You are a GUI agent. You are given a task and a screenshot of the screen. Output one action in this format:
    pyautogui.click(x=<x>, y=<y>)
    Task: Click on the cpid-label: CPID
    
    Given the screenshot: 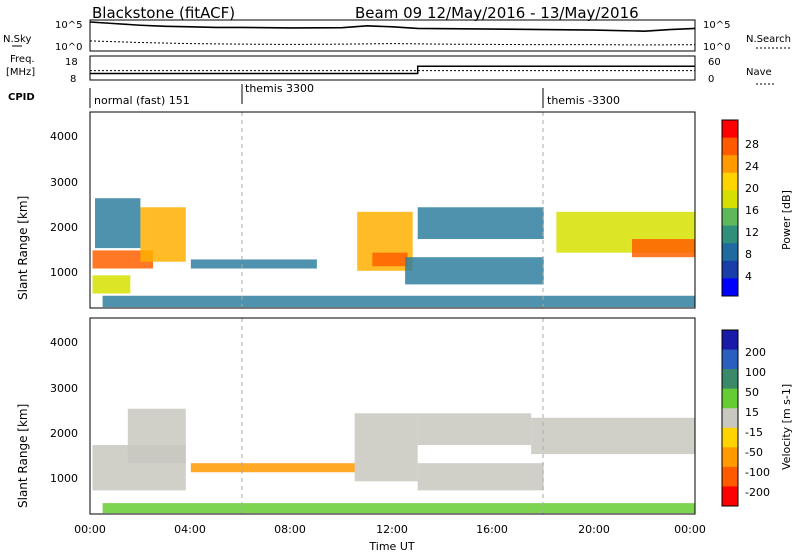 What is the action you would take?
    pyautogui.click(x=21, y=97)
    